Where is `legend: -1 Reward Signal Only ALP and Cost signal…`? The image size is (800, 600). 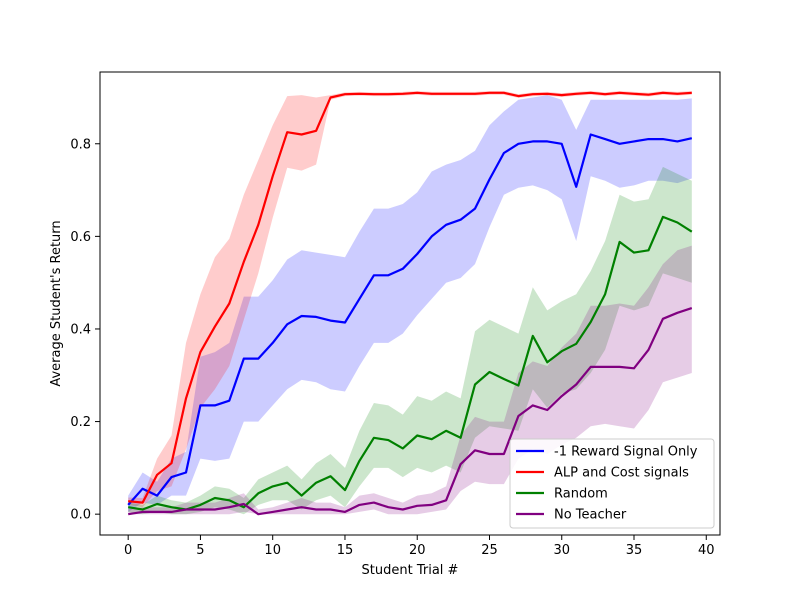
legend: -1 Reward Signal Only ALP and Cost signal… is located at coordinates (612, 483).